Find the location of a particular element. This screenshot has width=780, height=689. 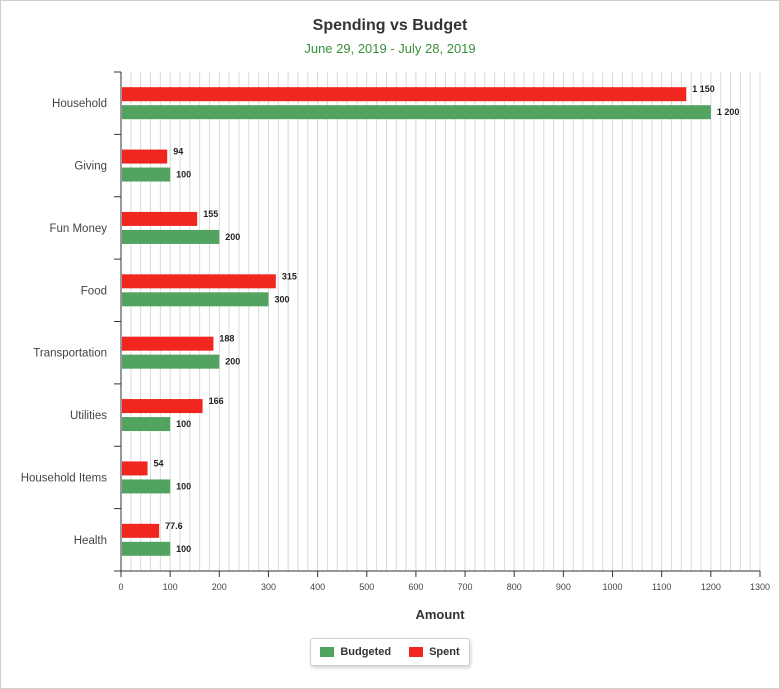

legend-item-budgeted: Budgeted is located at coordinates (355, 652).